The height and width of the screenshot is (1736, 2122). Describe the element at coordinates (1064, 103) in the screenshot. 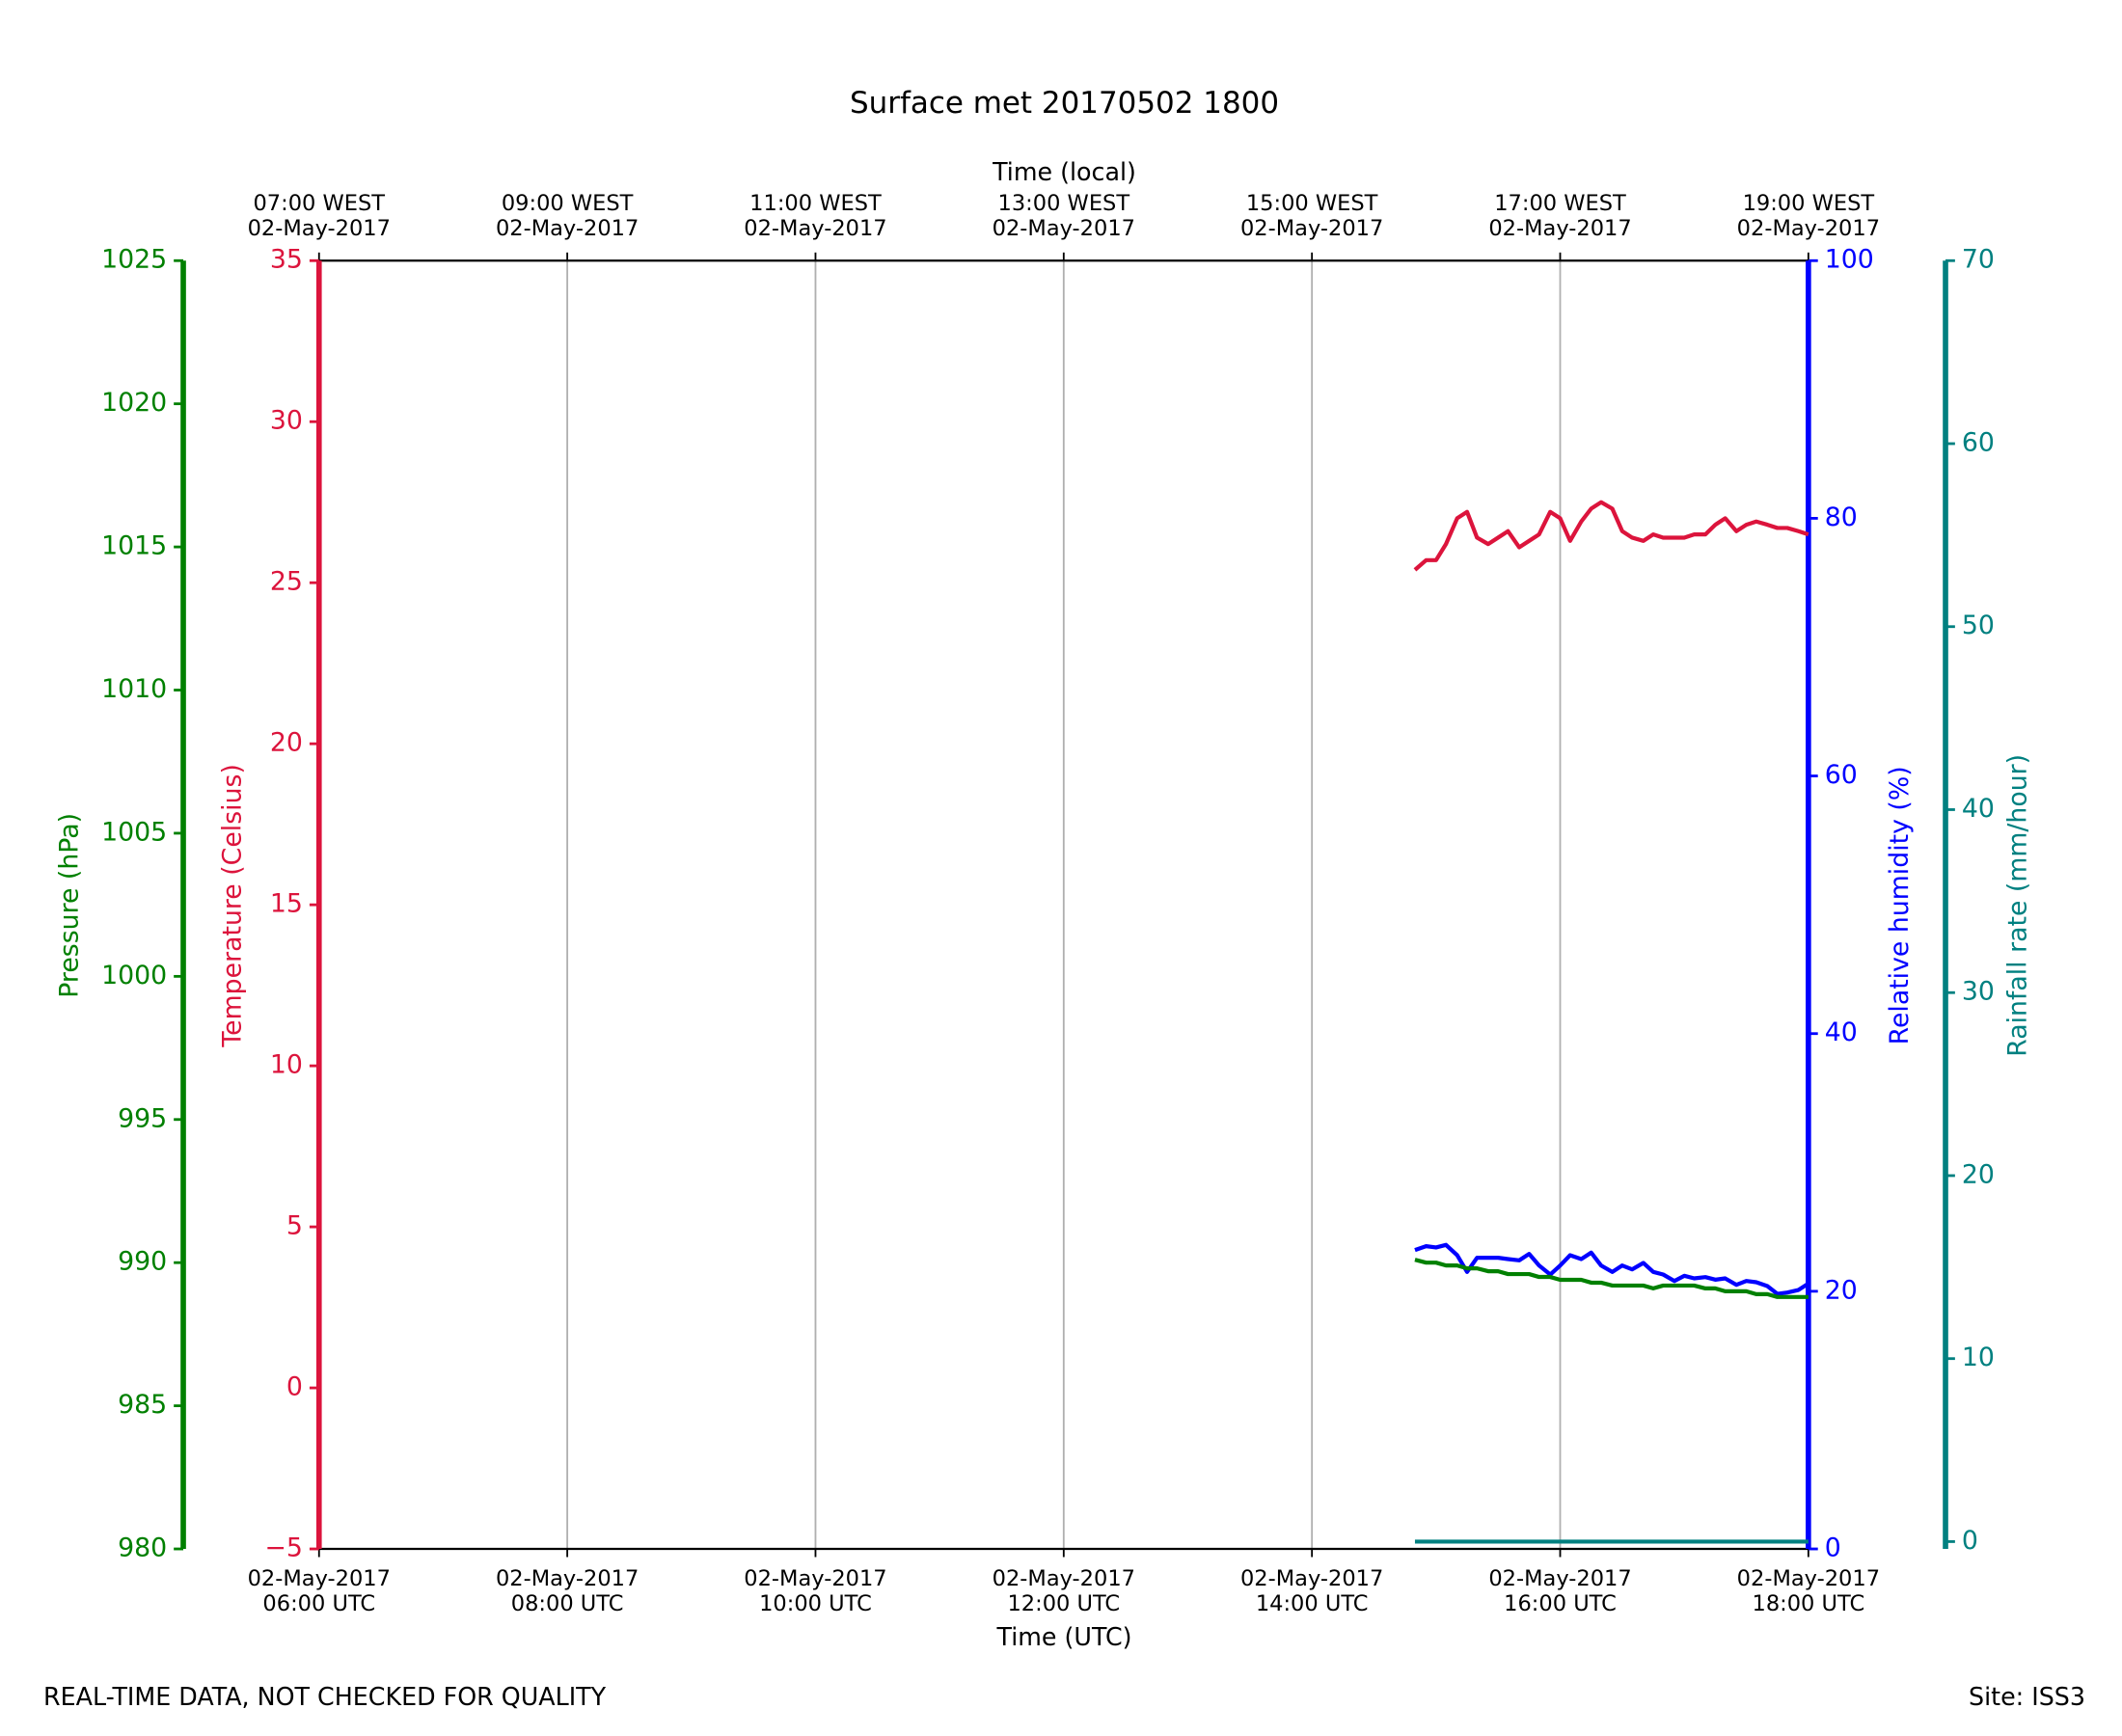

I see `chart-title: Surface met 20170502 1800` at that location.